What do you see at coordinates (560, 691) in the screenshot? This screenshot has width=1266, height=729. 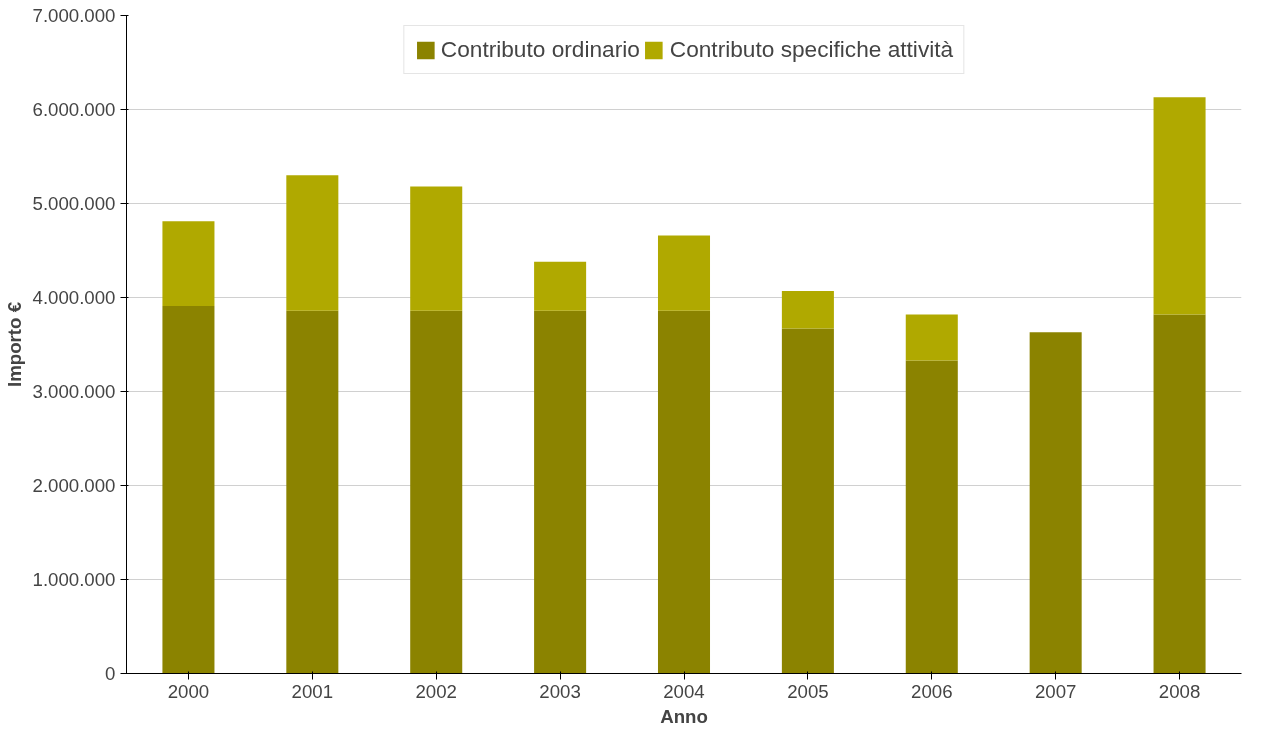 I see `x-tick-label: 2003` at bounding box center [560, 691].